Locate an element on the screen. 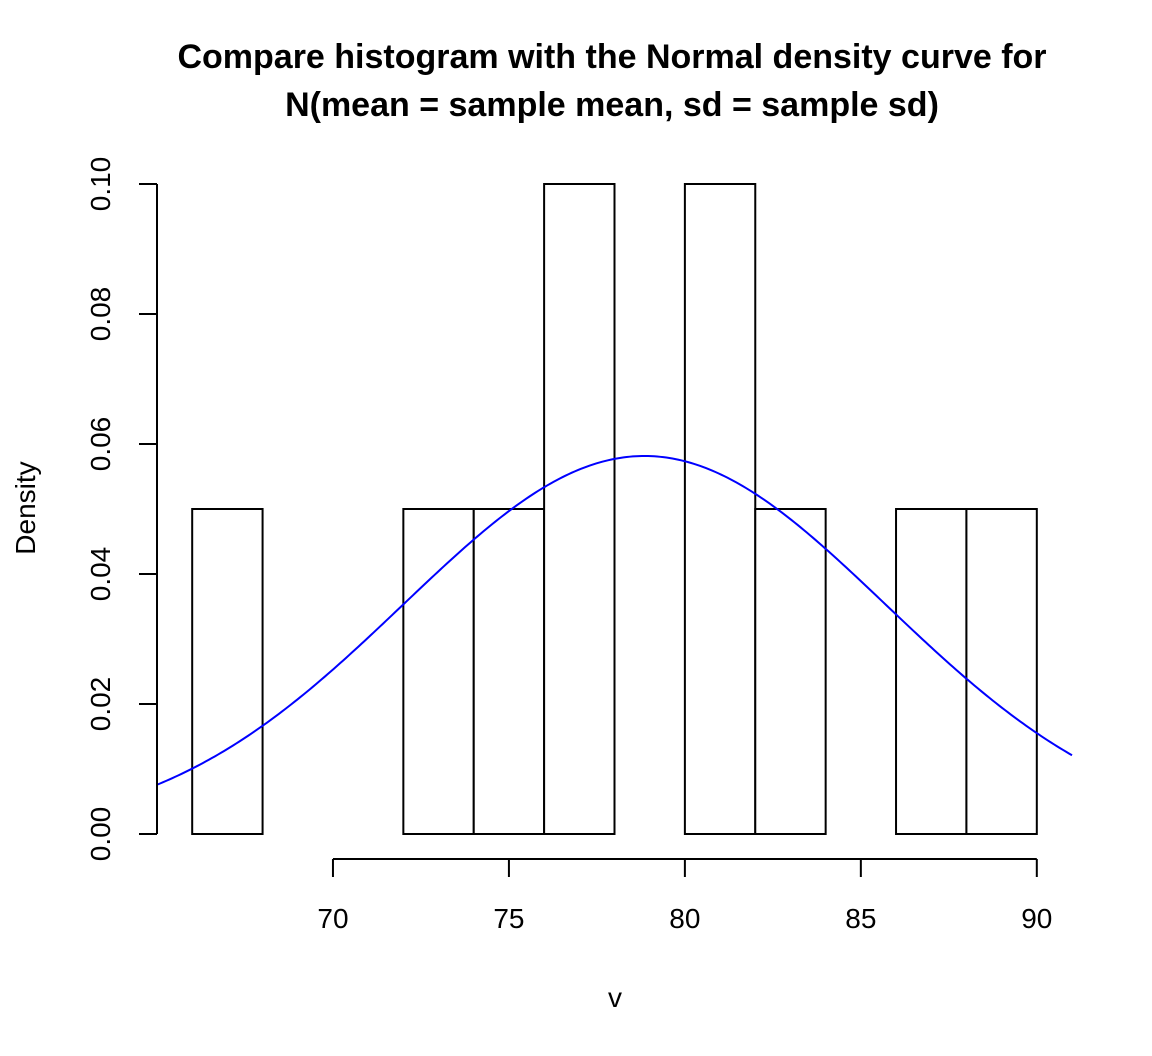 Image resolution: width=1152 pixels, height=1056 pixels. y-tick-label: 0.06 is located at coordinates (100, 444).